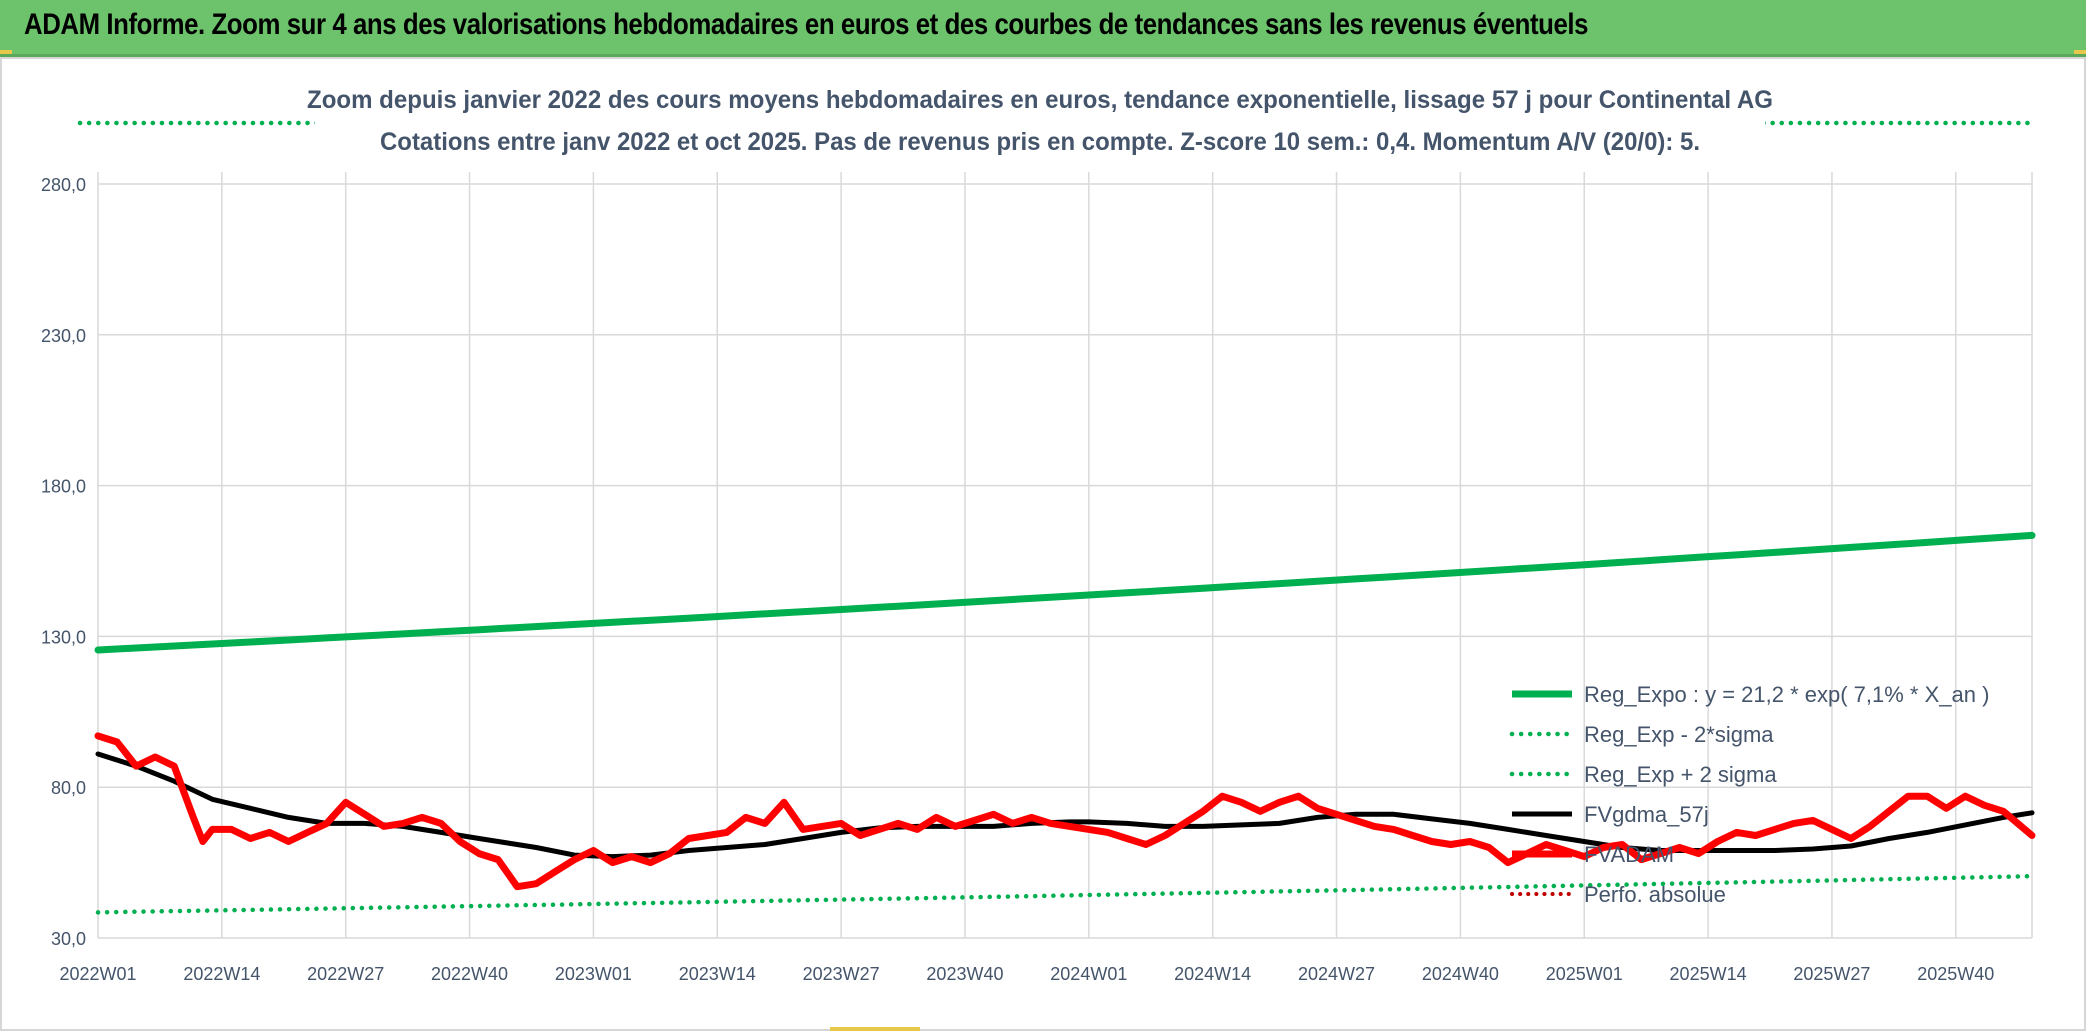  Describe the element at coordinates (1786, 694) in the screenshot. I see `legend-label: Reg_Expo : y = 21,2 * exp( 7,1% * X_an )` at that location.